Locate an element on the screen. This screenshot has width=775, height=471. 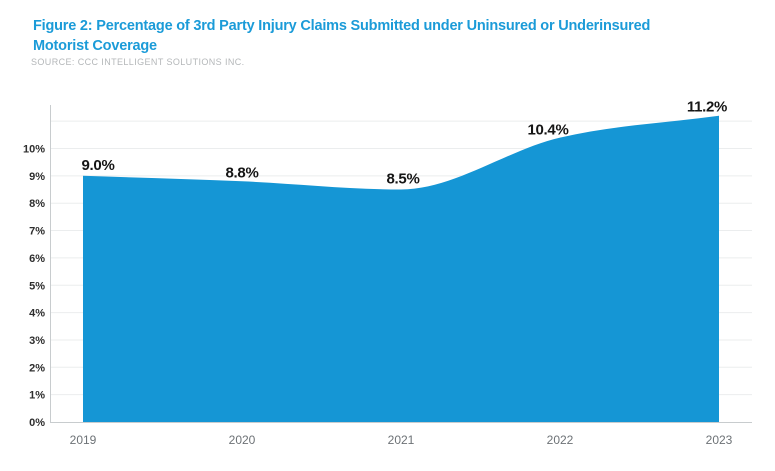
y-axis-labels: 0% 1% 2% 3% 4% 5% 6% 7% 8% 9% 10% is located at coordinates (34, 287).